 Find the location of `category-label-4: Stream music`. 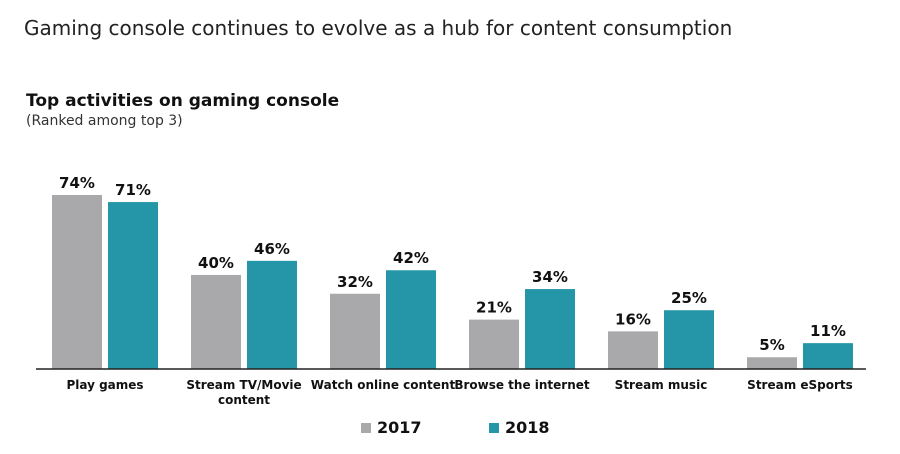

category-label-4: Stream music is located at coordinates (661, 385).